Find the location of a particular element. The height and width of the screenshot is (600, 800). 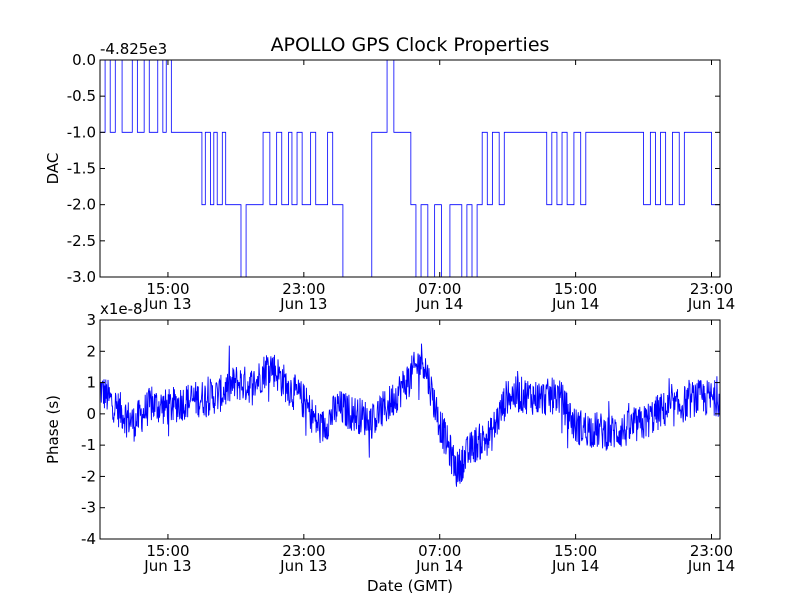

y-tick-label: 3 is located at coordinates (91, 320).